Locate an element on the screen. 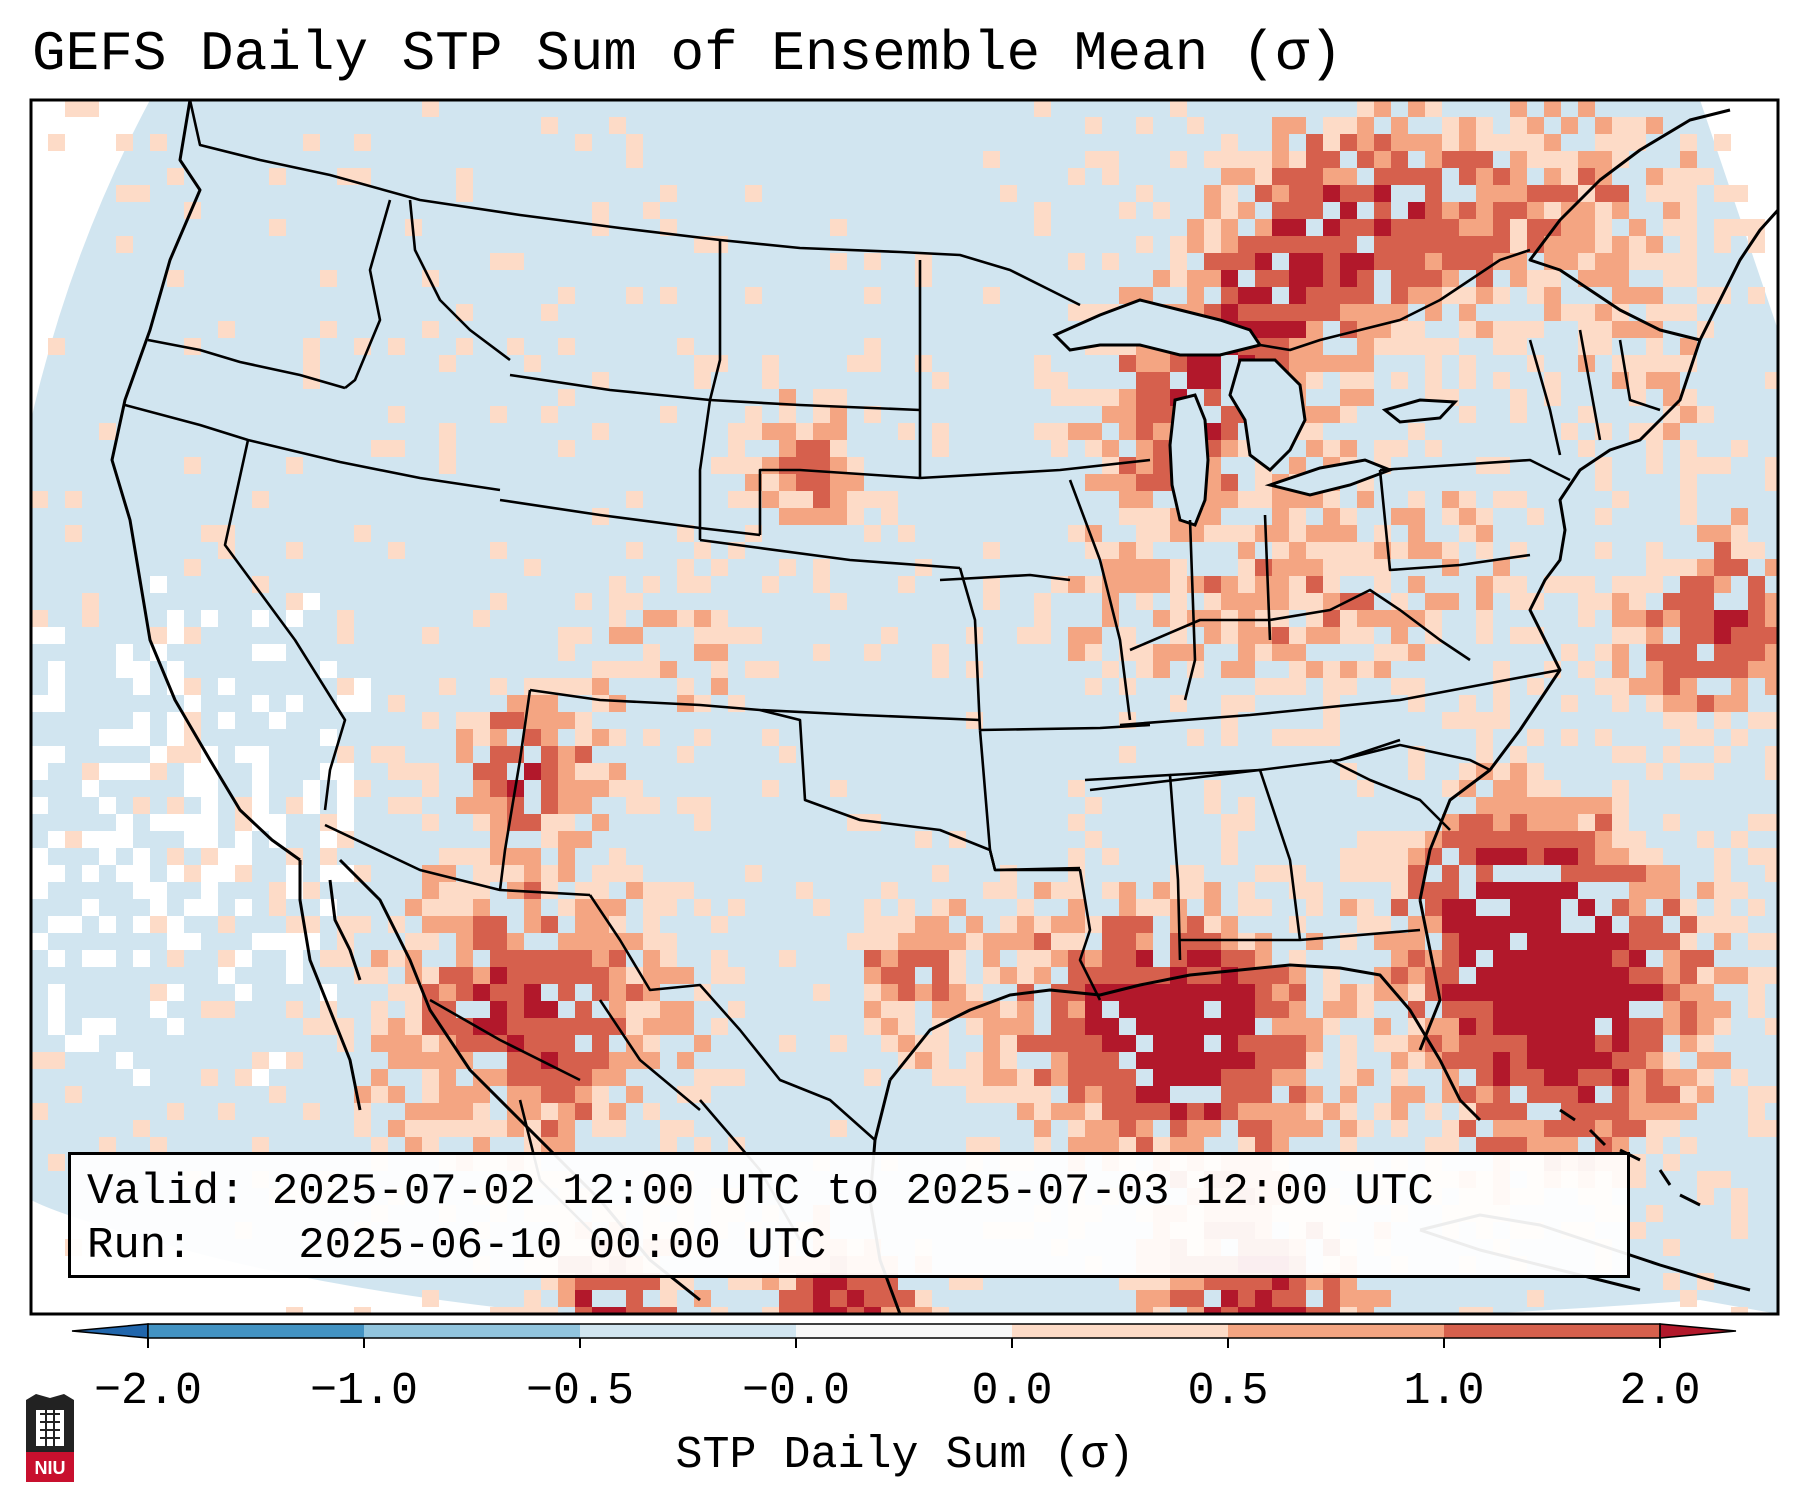 The height and width of the screenshot is (1506, 1803). logo-window is located at coordinates (50, 1428).